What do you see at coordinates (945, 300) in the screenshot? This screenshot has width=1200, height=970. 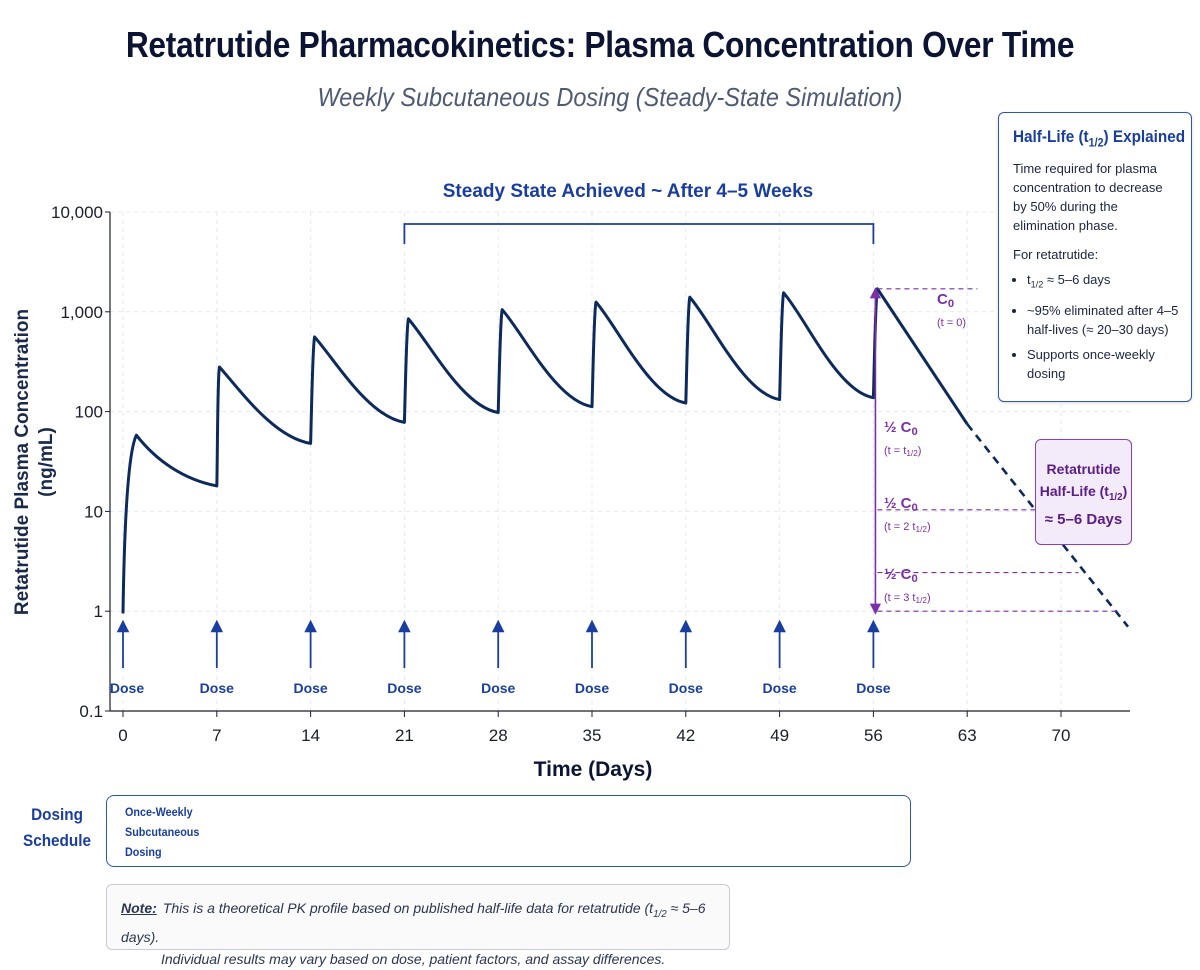 I see `c0-label: C0` at bounding box center [945, 300].